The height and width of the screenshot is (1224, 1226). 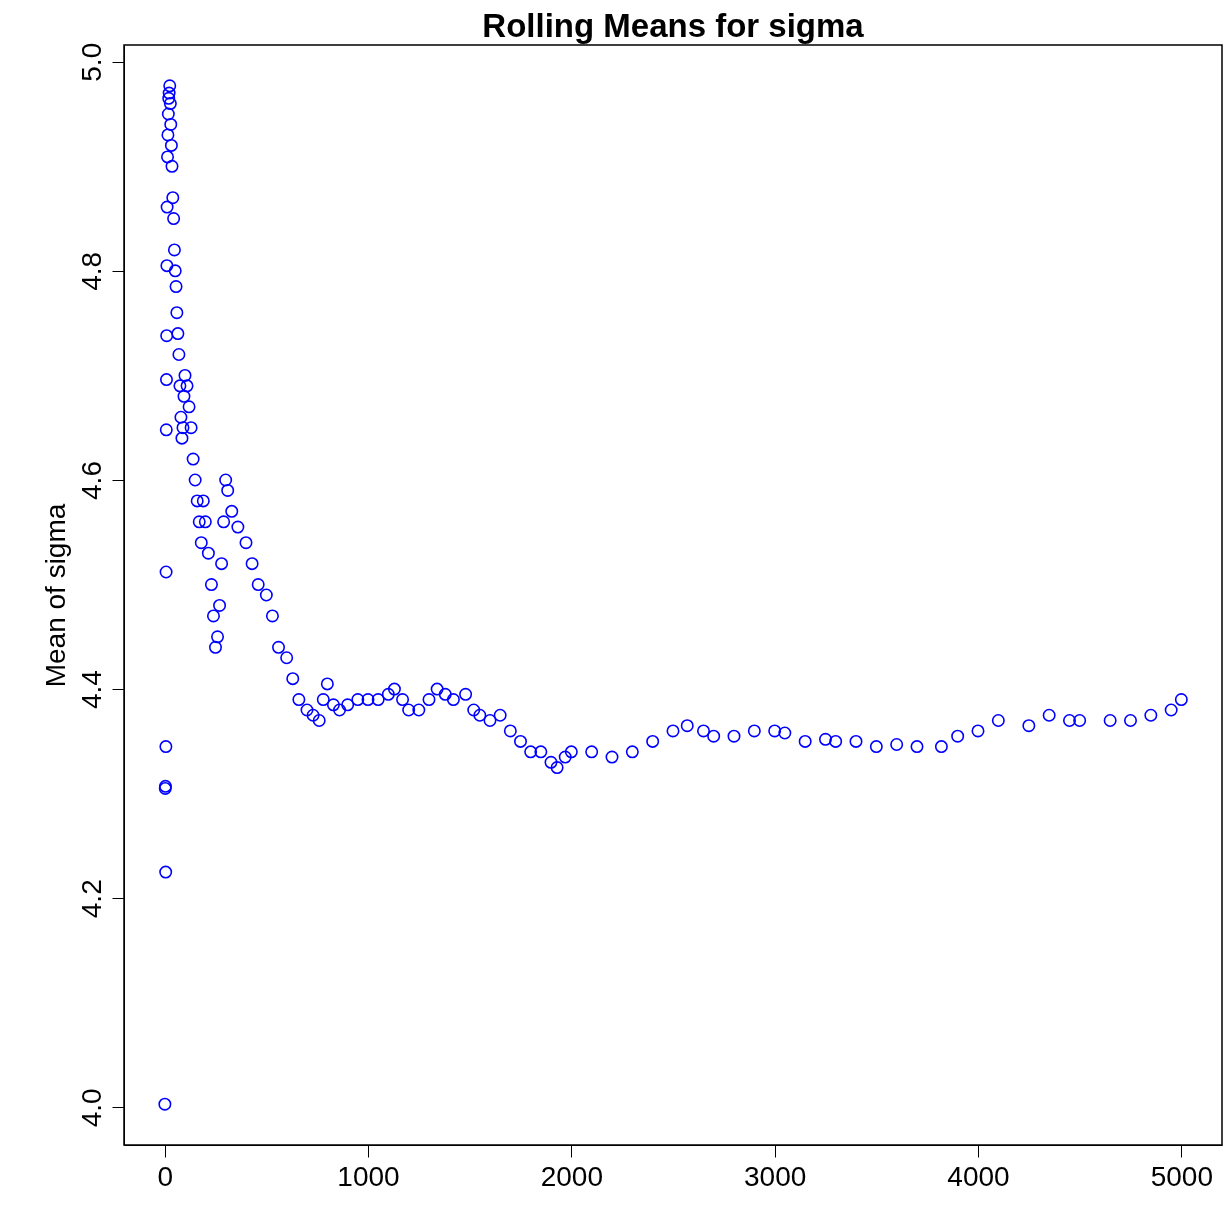 I want to click on y-tick-label: 4.6, so click(x=91, y=480).